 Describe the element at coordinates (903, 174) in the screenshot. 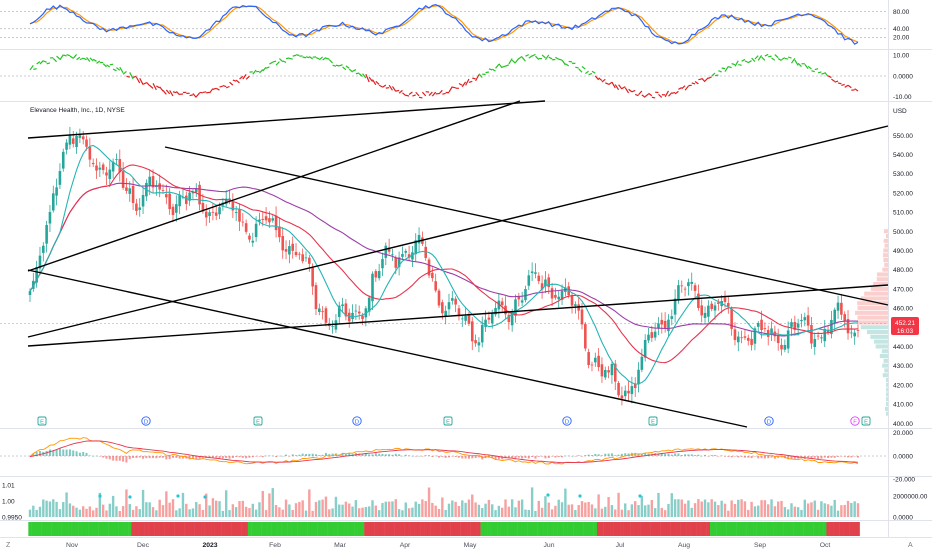

I see `price-tick-label: 530.00` at that location.